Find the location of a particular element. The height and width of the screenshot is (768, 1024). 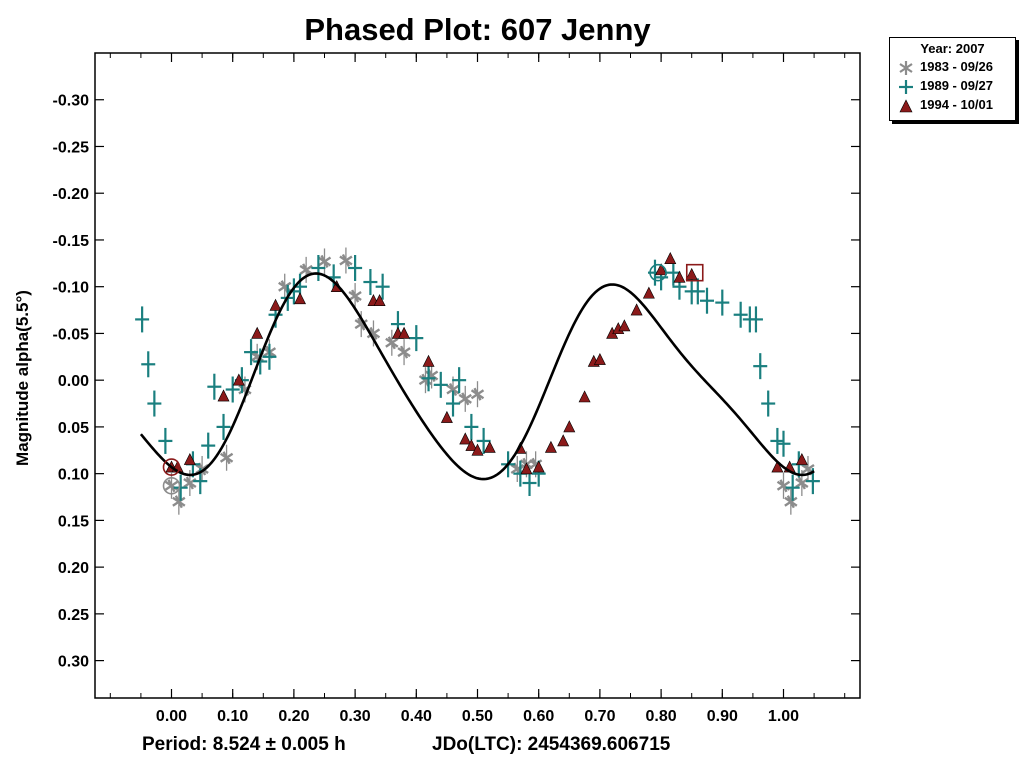

plus-icon is located at coordinates (906, 87).